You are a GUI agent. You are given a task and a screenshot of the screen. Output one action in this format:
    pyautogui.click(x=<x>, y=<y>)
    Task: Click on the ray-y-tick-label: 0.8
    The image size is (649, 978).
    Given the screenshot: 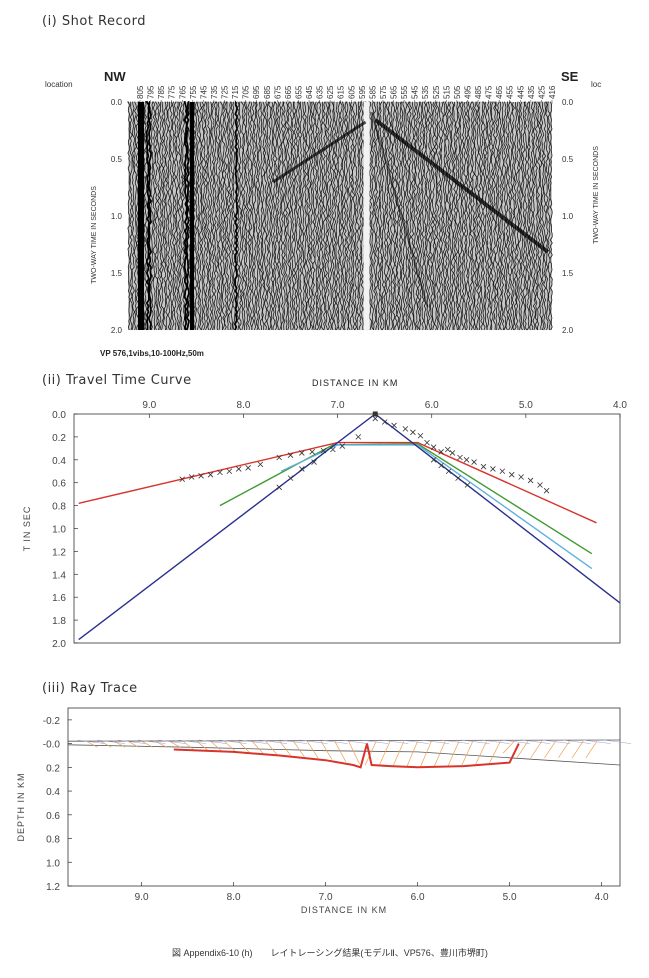 What is the action you would take?
    pyautogui.click(x=53, y=840)
    